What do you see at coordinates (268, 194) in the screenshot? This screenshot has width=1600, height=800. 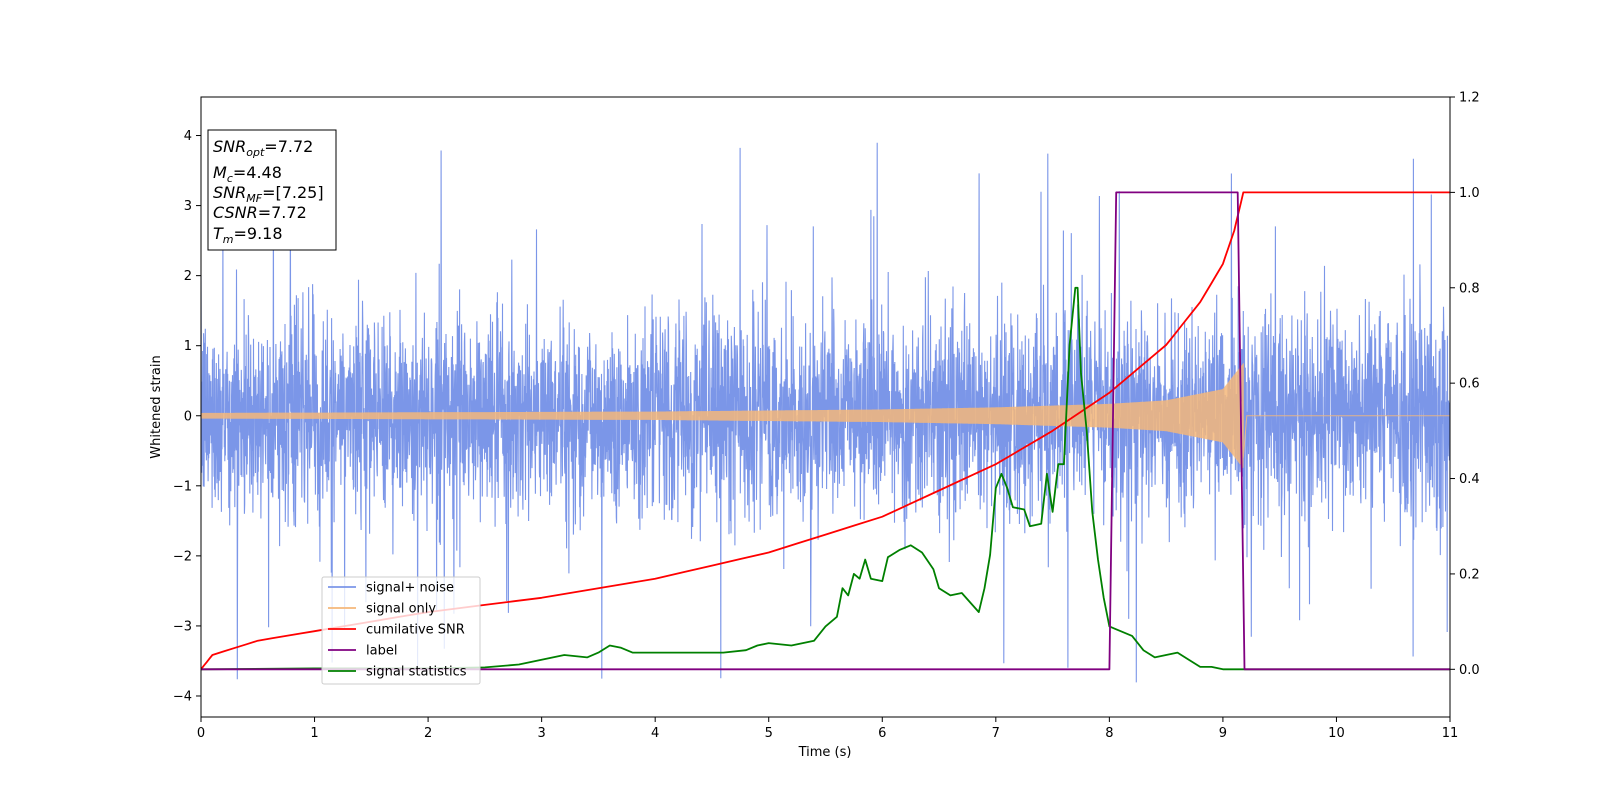 I see `info-entry: SNRMF=[7.25]` at bounding box center [268, 194].